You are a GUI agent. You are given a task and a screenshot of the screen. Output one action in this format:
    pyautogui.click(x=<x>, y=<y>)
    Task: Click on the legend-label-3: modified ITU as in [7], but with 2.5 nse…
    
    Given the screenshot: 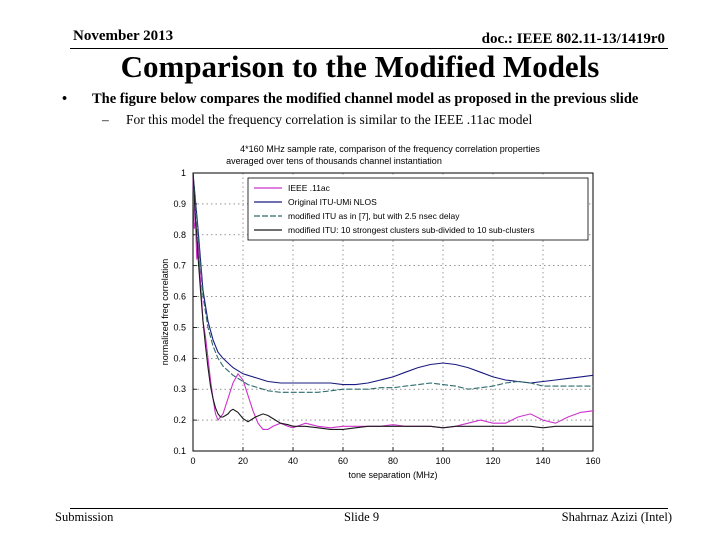 What is the action you would take?
    pyautogui.click(x=374, y=216)
    